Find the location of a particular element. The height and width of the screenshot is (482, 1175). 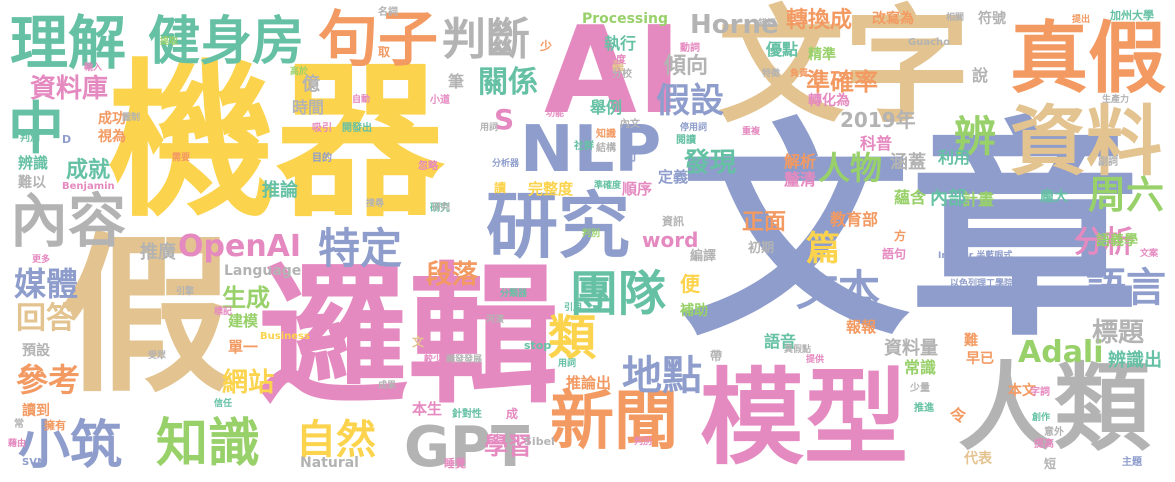

cloud-word: 報報 is located at coordinates (861, 327).